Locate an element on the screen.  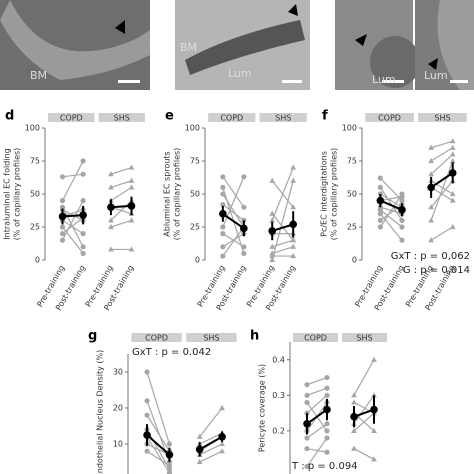
y-tick-label: 100 is located at coordinates (192, 128).